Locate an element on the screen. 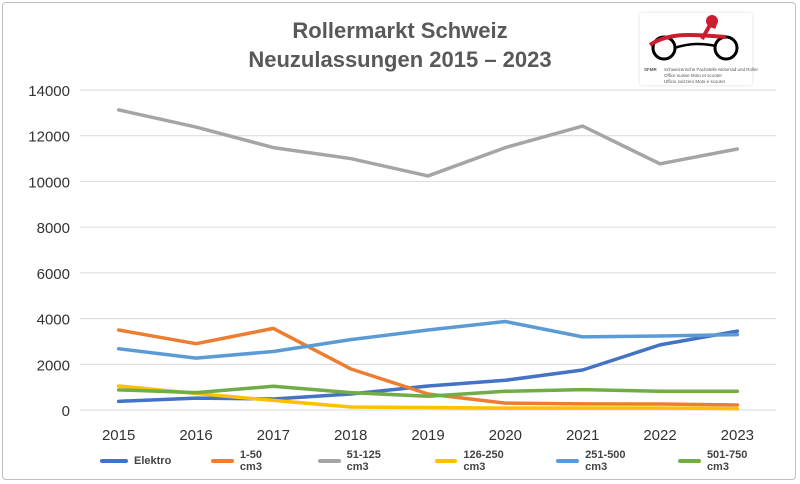 This screenshot has width=800, height=484. legend-item: 251-500 cm3 is located at coordinates (597, 461).